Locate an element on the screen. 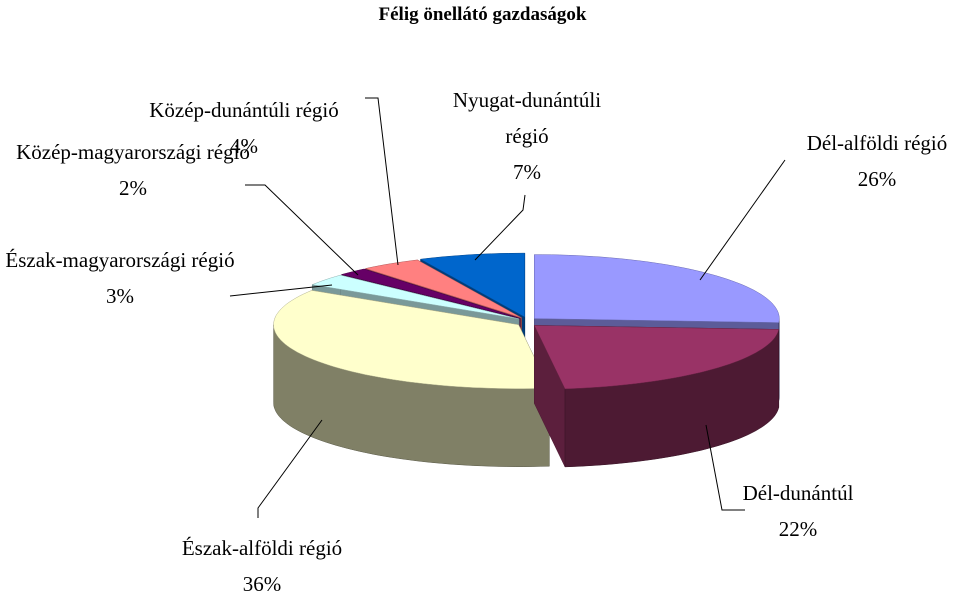  data-label: Észak-alföldi régió 36% is located at coordinates (262, 564).